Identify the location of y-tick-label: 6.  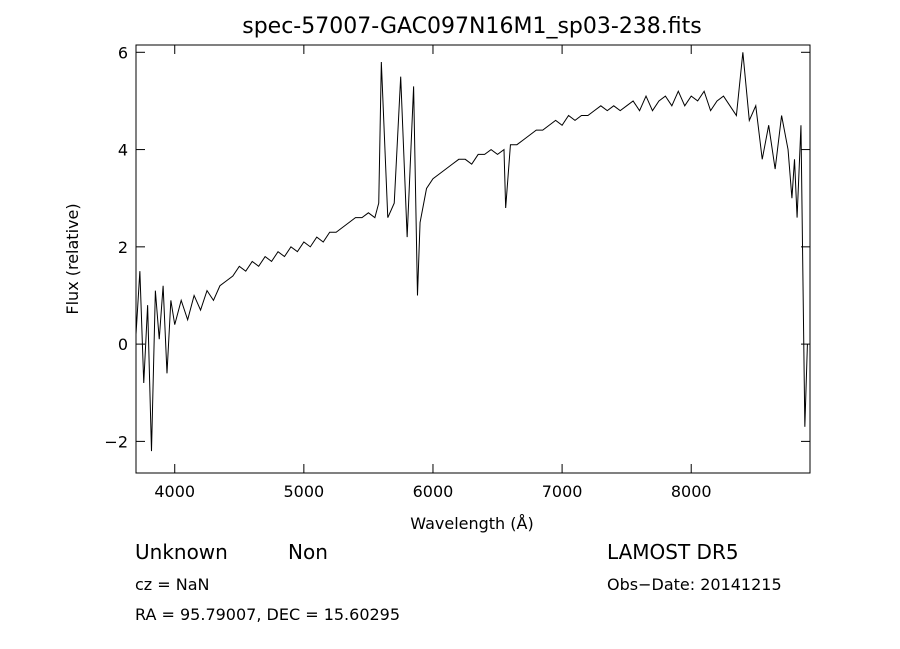
(123, 52).